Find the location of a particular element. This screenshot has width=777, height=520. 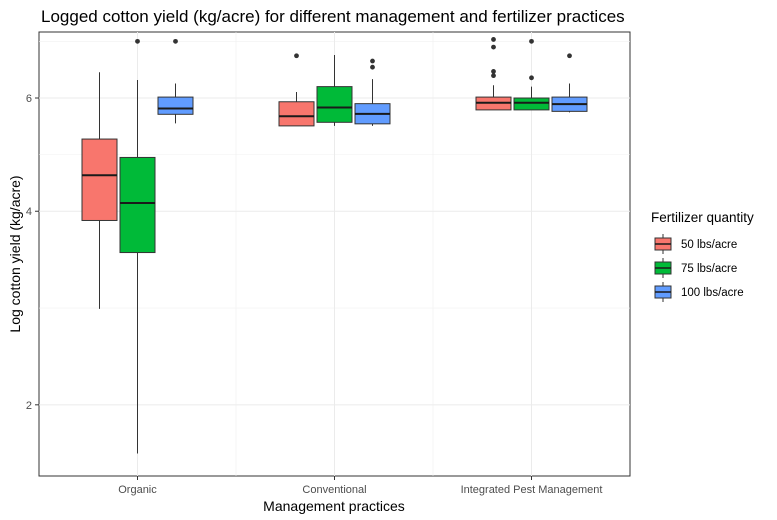

legend-item: 100 lbs/acre is located at coordinates (699, 292).